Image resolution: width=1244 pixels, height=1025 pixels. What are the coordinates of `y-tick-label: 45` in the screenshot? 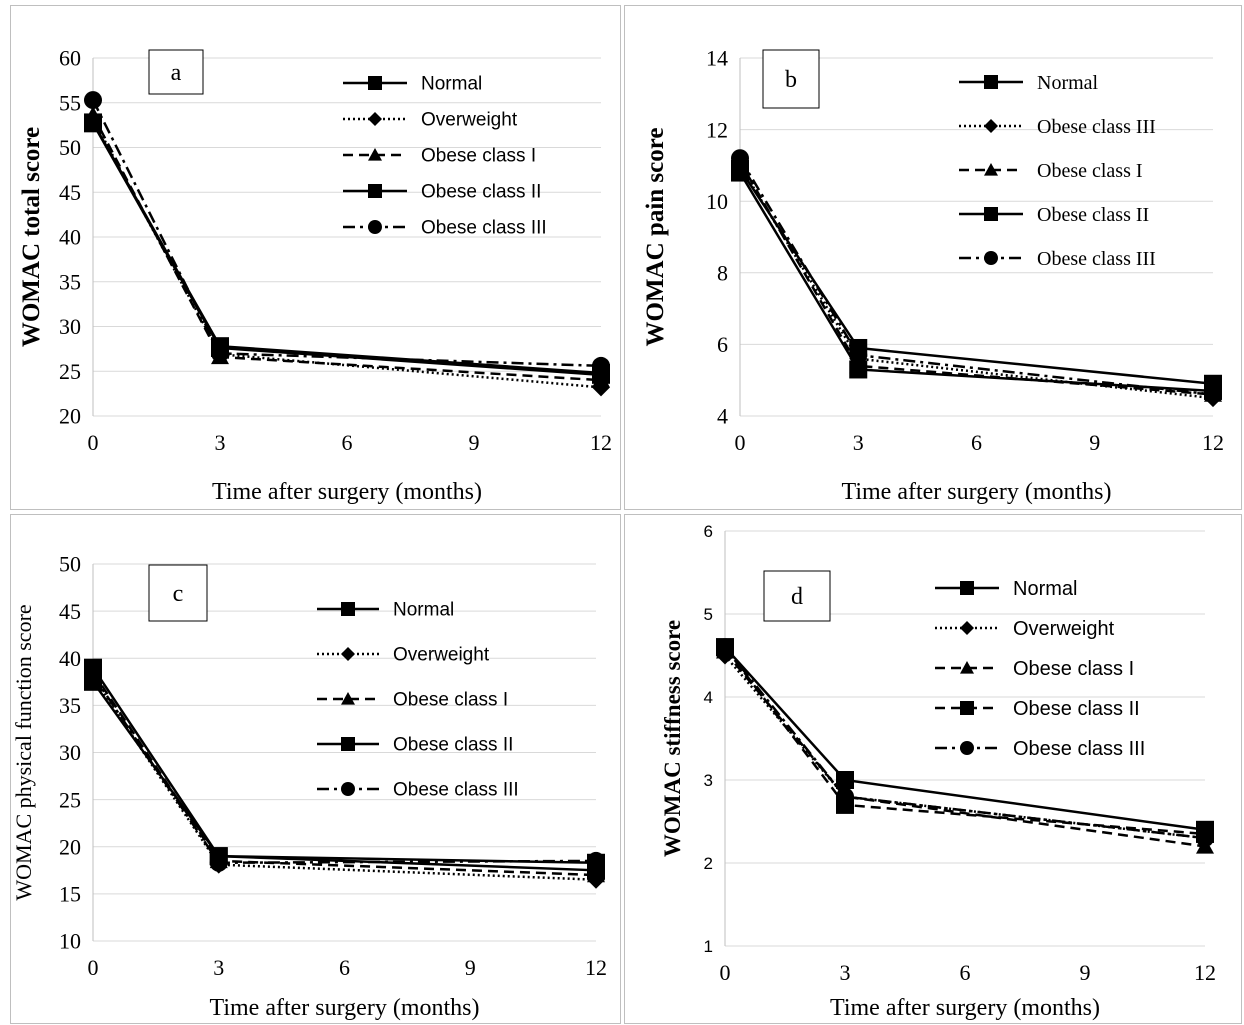 It's located at (70, 611).